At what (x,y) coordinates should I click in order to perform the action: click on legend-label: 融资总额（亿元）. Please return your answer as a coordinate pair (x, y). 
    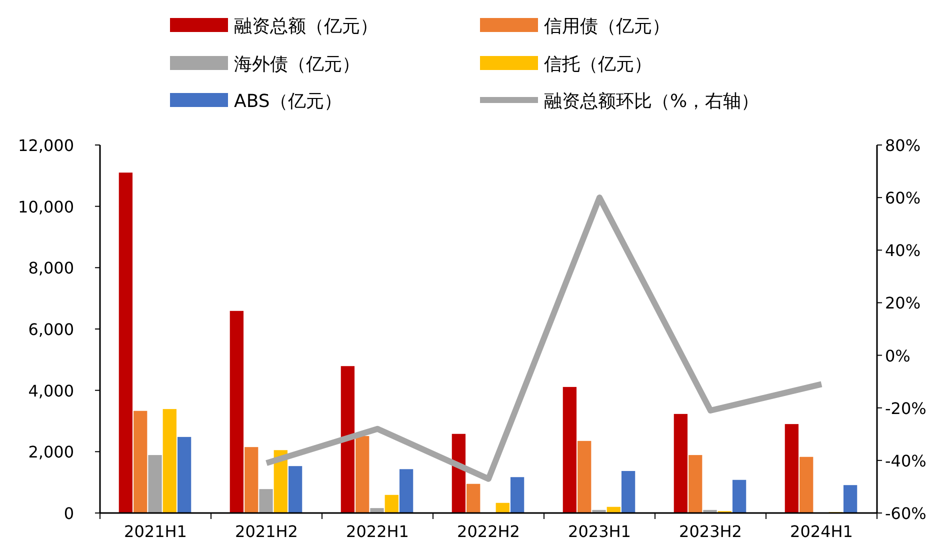
    Looking at the image, I should click on (306, 26).